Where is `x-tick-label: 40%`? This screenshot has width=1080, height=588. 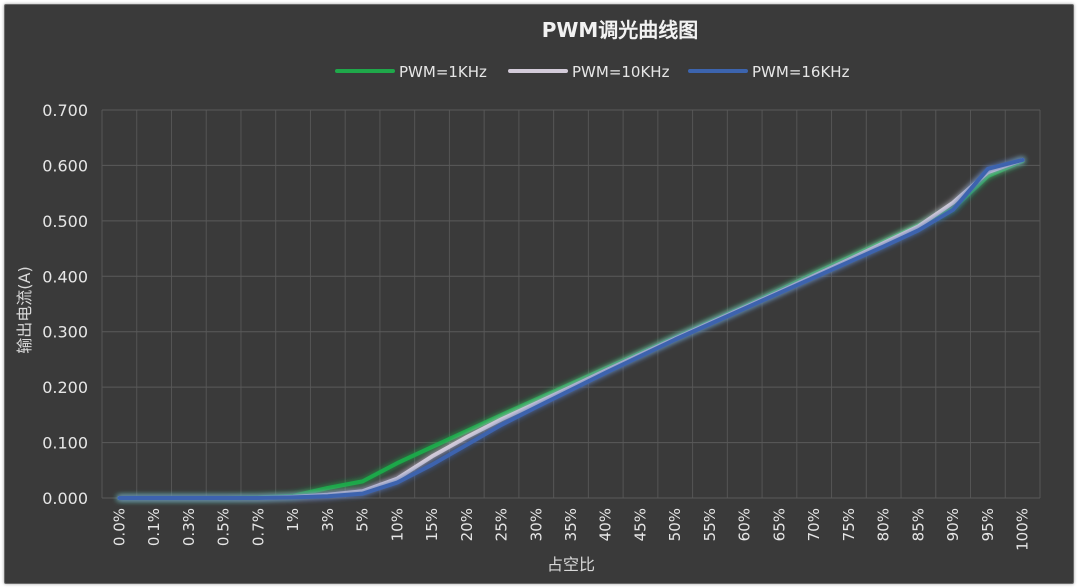
x-tick-label: 40% is located at coordinates (606, 524).